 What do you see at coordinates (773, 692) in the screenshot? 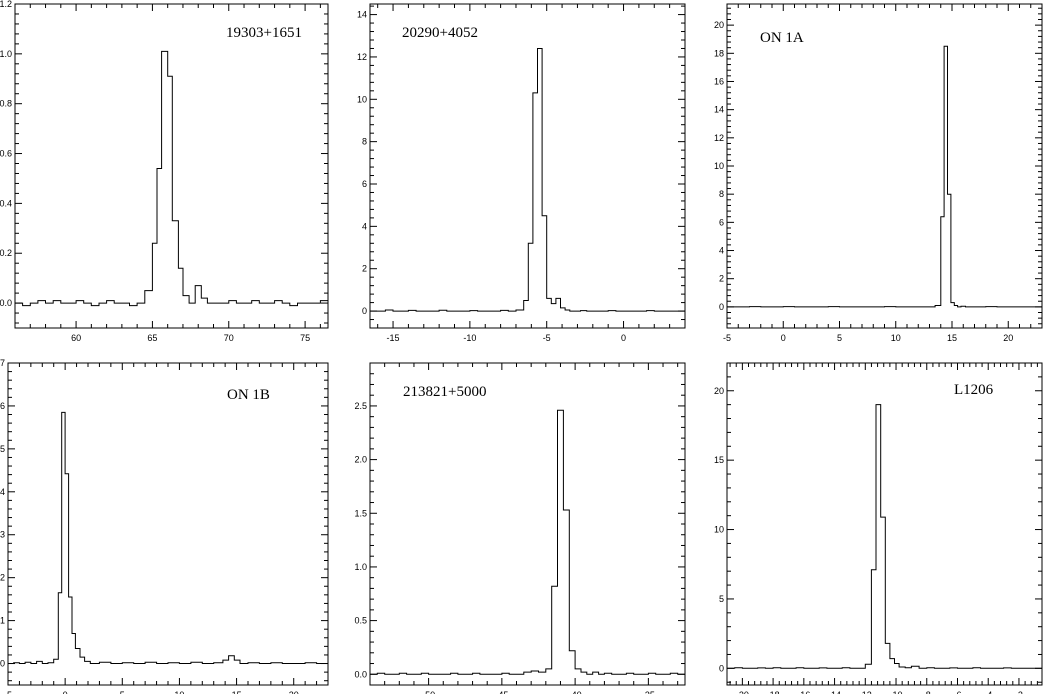
I see `x-tick-label: -18` at bounding box center [773, 692].